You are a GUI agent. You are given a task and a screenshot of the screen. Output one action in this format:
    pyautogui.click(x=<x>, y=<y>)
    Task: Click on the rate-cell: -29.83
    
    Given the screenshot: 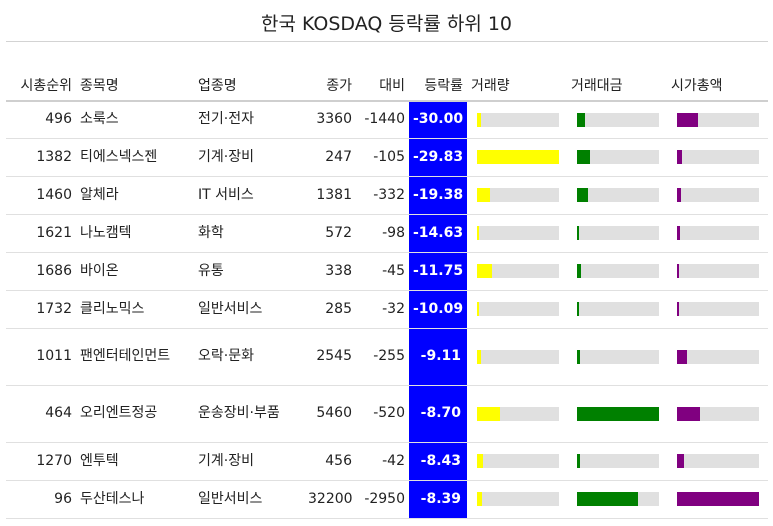 What is the action you would take?
    pyautogui.click(x=438, y=157)
    